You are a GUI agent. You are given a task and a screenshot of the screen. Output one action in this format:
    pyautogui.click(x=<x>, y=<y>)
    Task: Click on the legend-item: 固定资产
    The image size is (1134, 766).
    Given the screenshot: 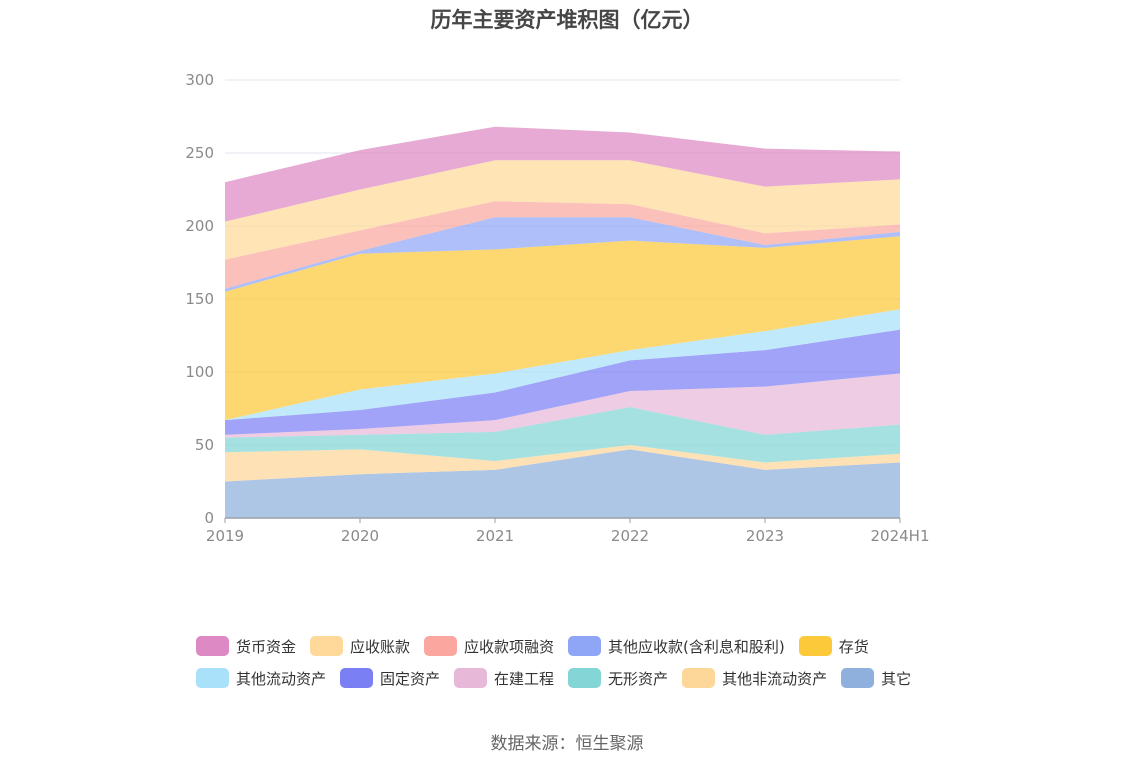 What is the action you would take?
    pyautogui.click(x=390, y=678)
    